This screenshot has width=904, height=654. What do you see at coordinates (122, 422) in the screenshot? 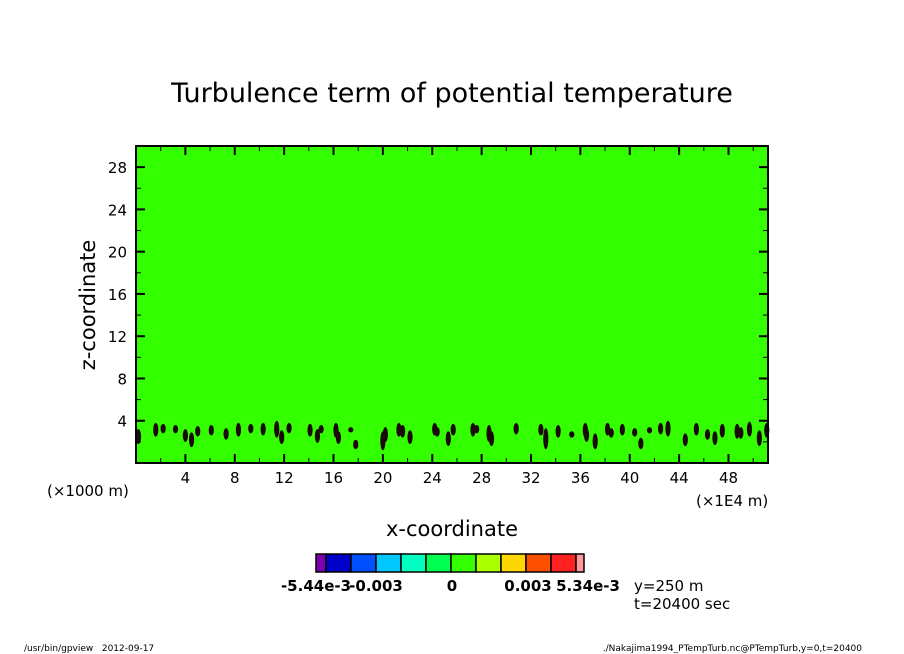
I see `y-tick-label: 4` at bounding box center [122, 422].